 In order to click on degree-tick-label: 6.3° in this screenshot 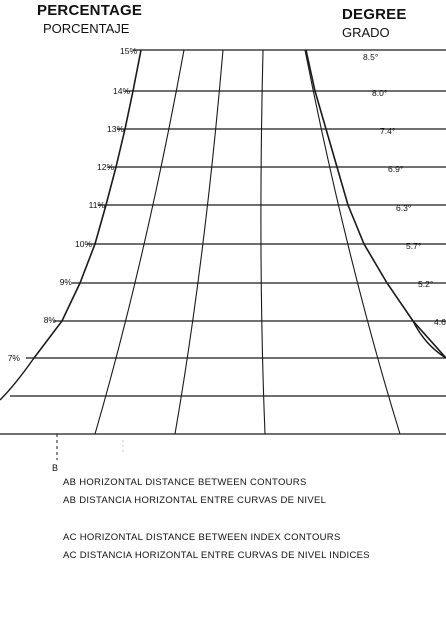, I will do `click(403, 208)`.